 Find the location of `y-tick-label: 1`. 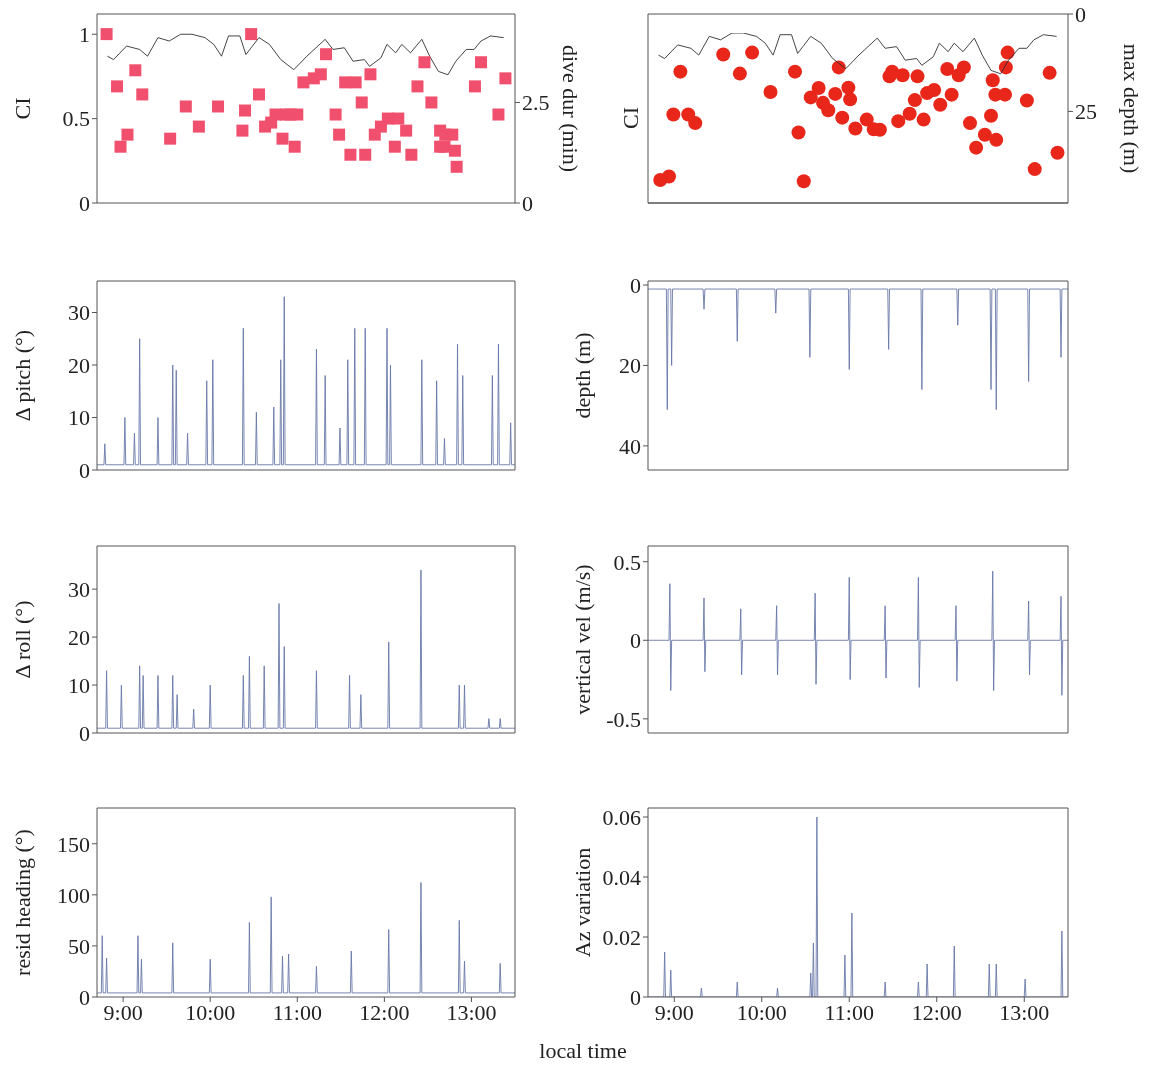

y-tick-label: 1 is located at coordinates (84, 35).